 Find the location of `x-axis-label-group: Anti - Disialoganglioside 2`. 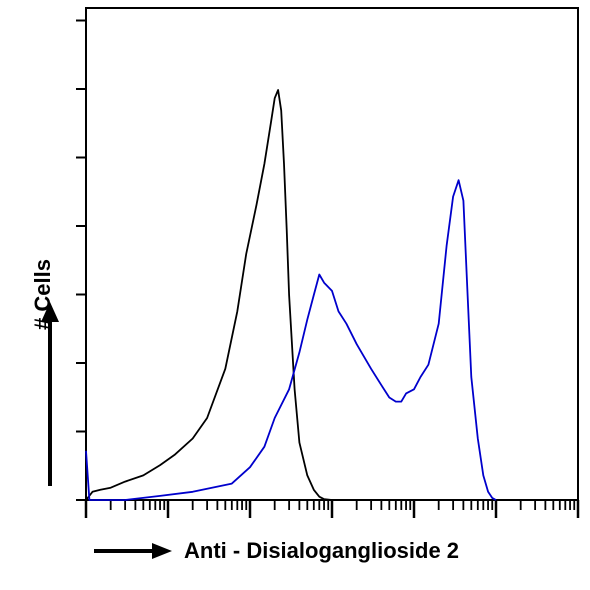

x-axis-label-group: Anti - Disialoganglioside 2 is located at coordinates (275, 551).